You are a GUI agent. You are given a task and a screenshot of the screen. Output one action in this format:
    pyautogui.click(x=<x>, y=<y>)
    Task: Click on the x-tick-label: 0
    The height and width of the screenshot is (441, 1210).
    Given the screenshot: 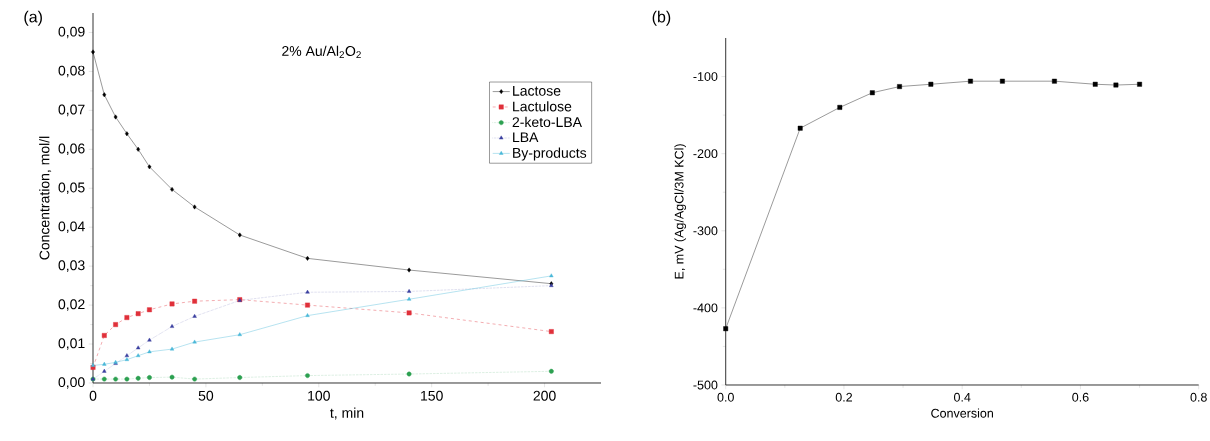 What is the action you would take?
    pyautogui.click(x=93, y=395)
    